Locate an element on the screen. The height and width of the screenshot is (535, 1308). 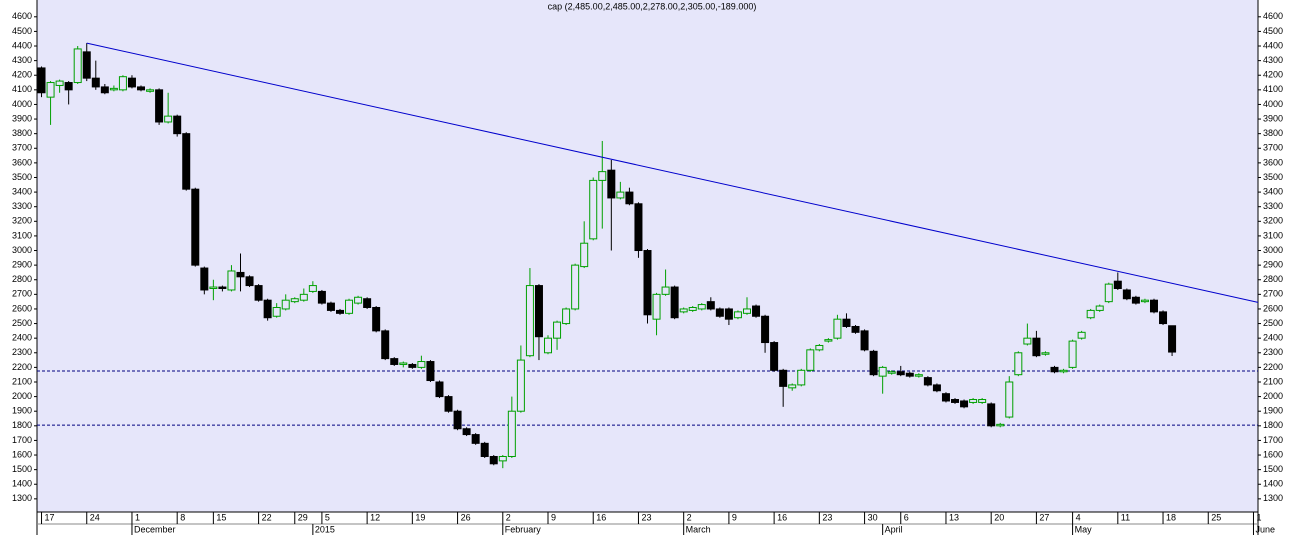
y-tick-label: 2500 is located at coordinates (22, 323).